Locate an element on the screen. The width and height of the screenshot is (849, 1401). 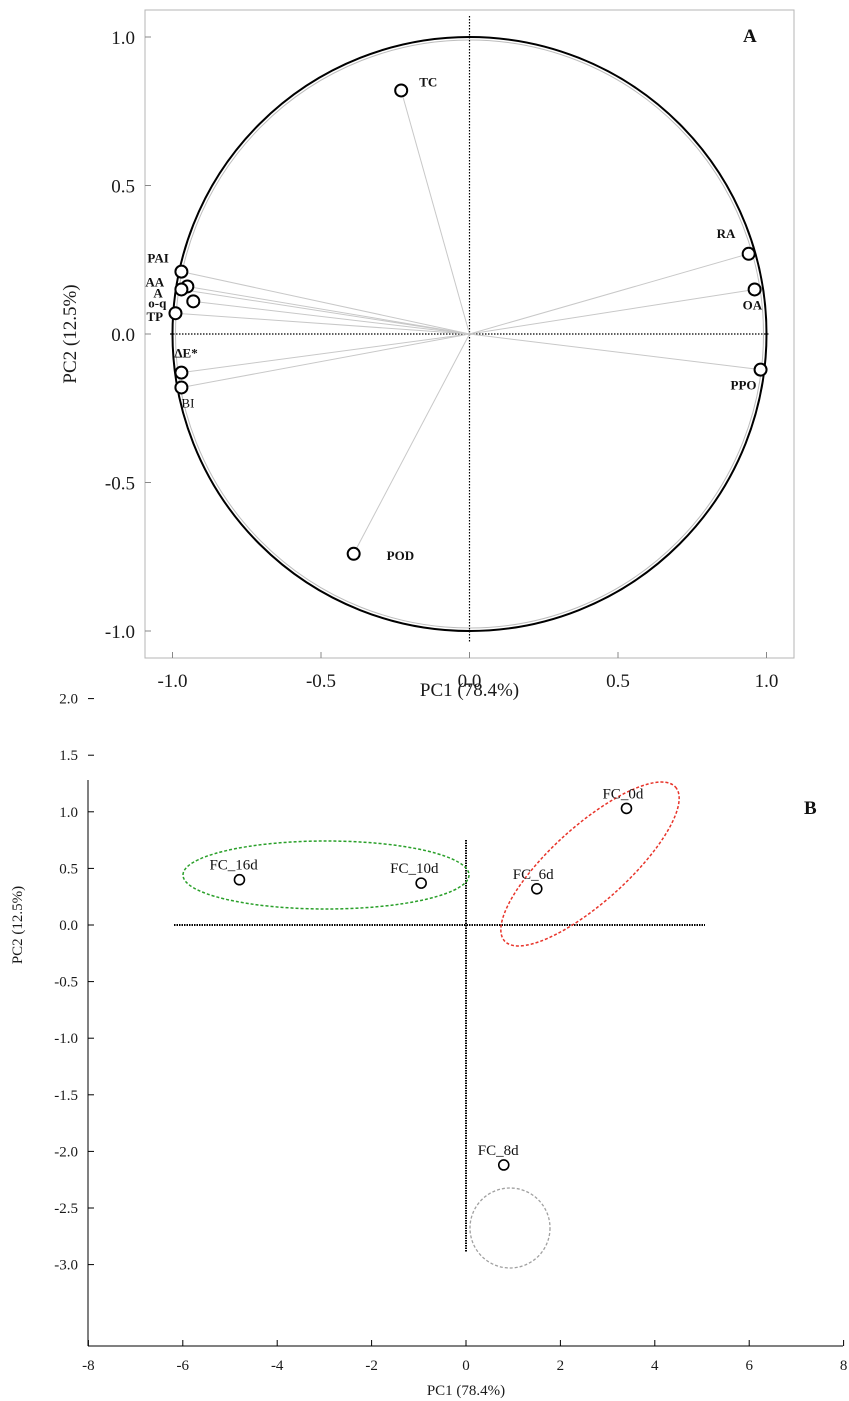
loading-label-e: ΔE* is located at coordinates (185, 353).